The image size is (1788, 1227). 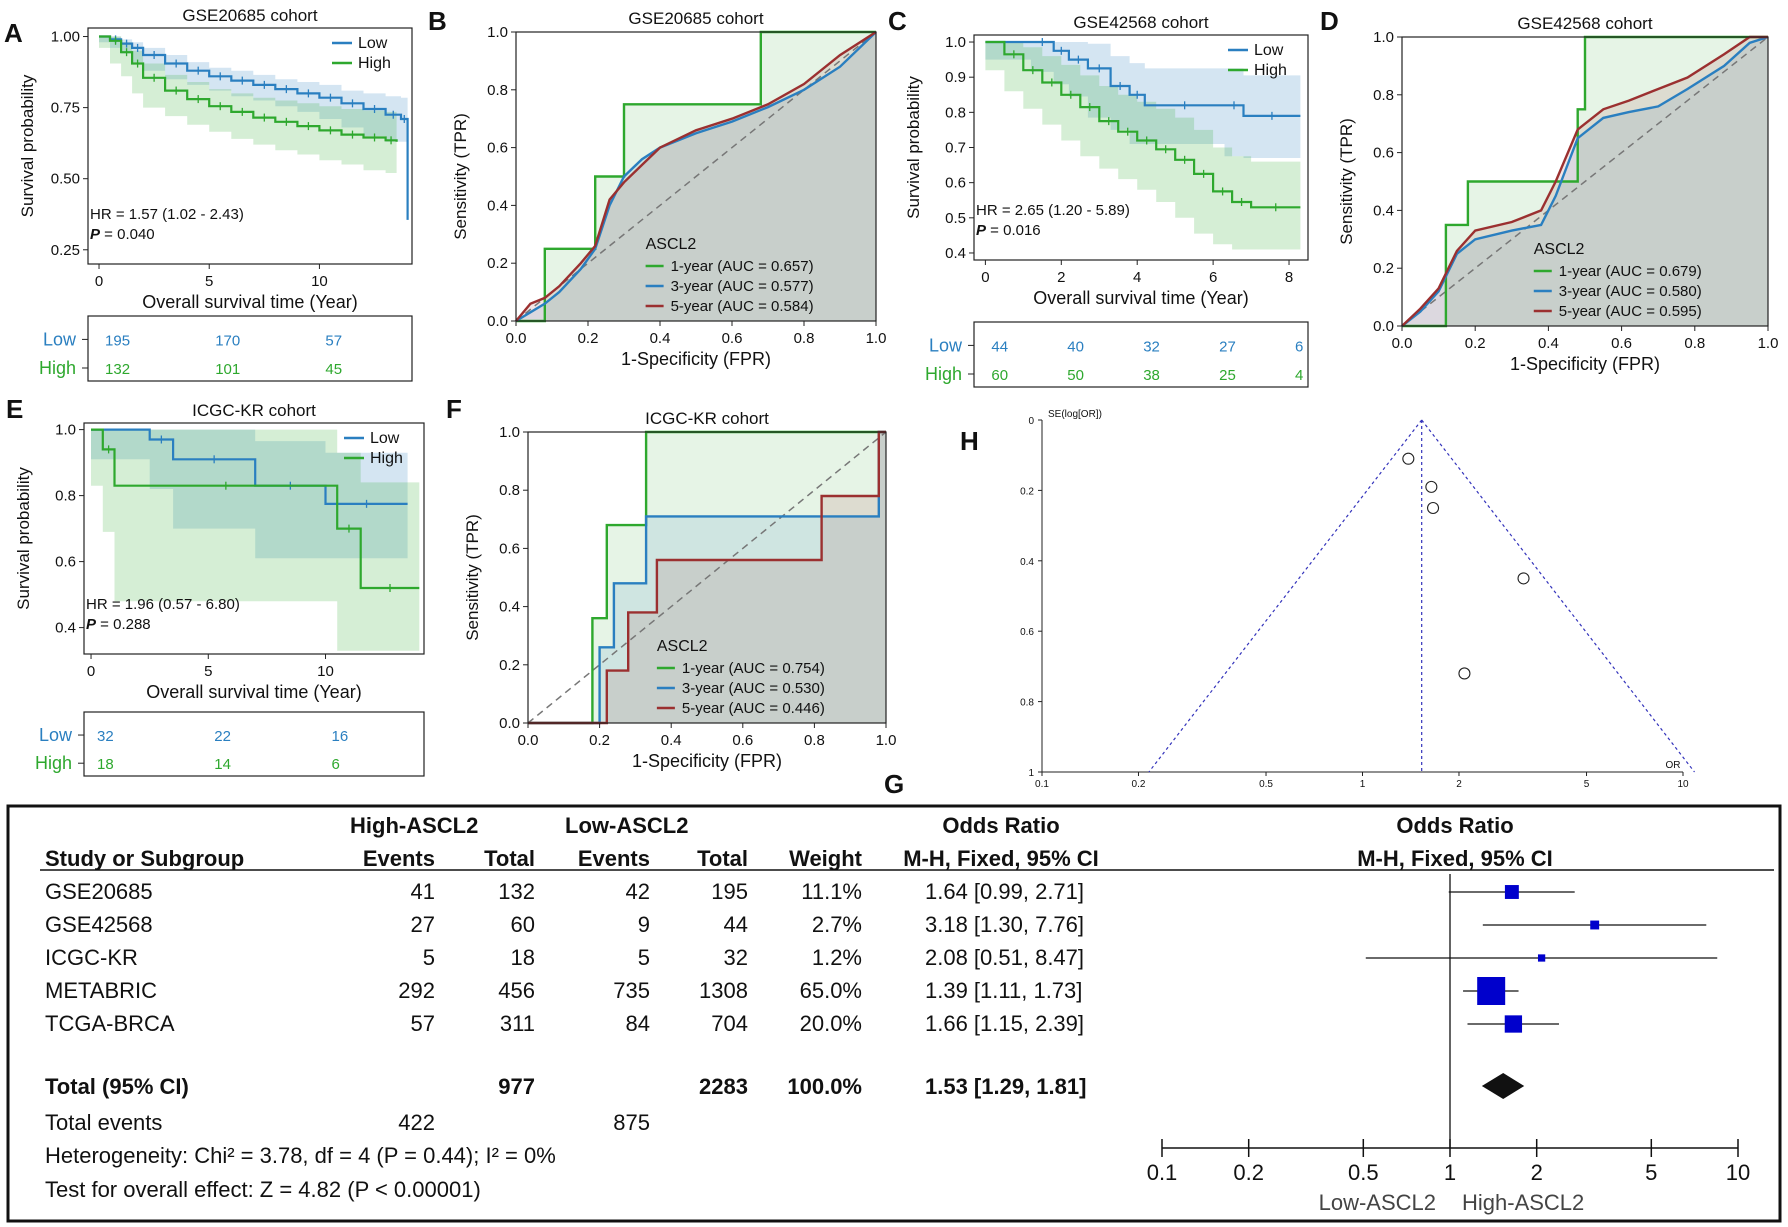 I want to click on p-symbol: P, so click(x=95, y=234).